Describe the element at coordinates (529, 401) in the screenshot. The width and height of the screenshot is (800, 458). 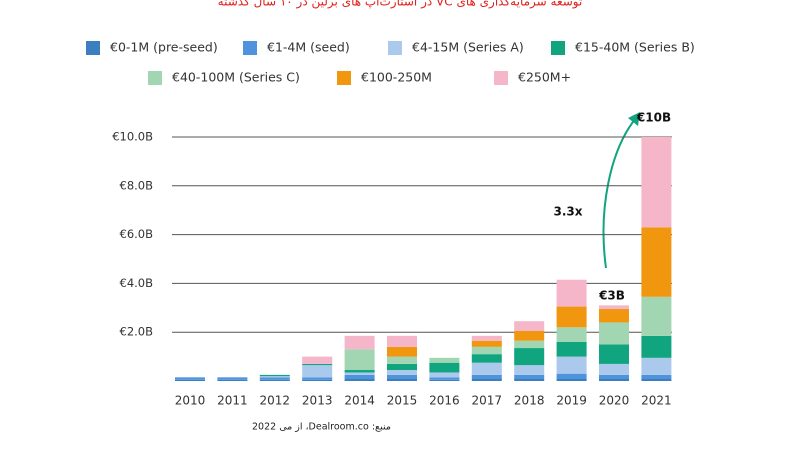
I see `x-tick-label: 2018` at that location.